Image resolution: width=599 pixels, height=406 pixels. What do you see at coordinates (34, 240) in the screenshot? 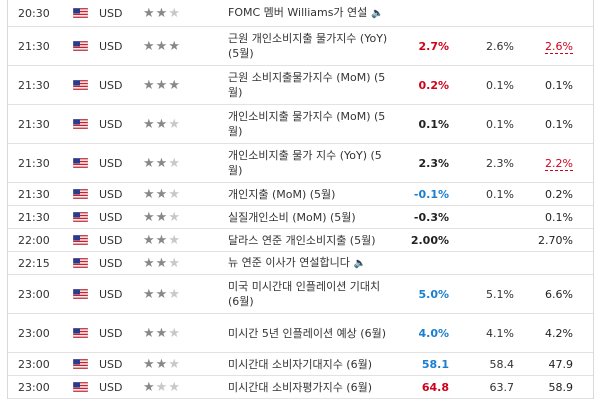
I see `event-time: 22:00` at bounding box center [34, 240].